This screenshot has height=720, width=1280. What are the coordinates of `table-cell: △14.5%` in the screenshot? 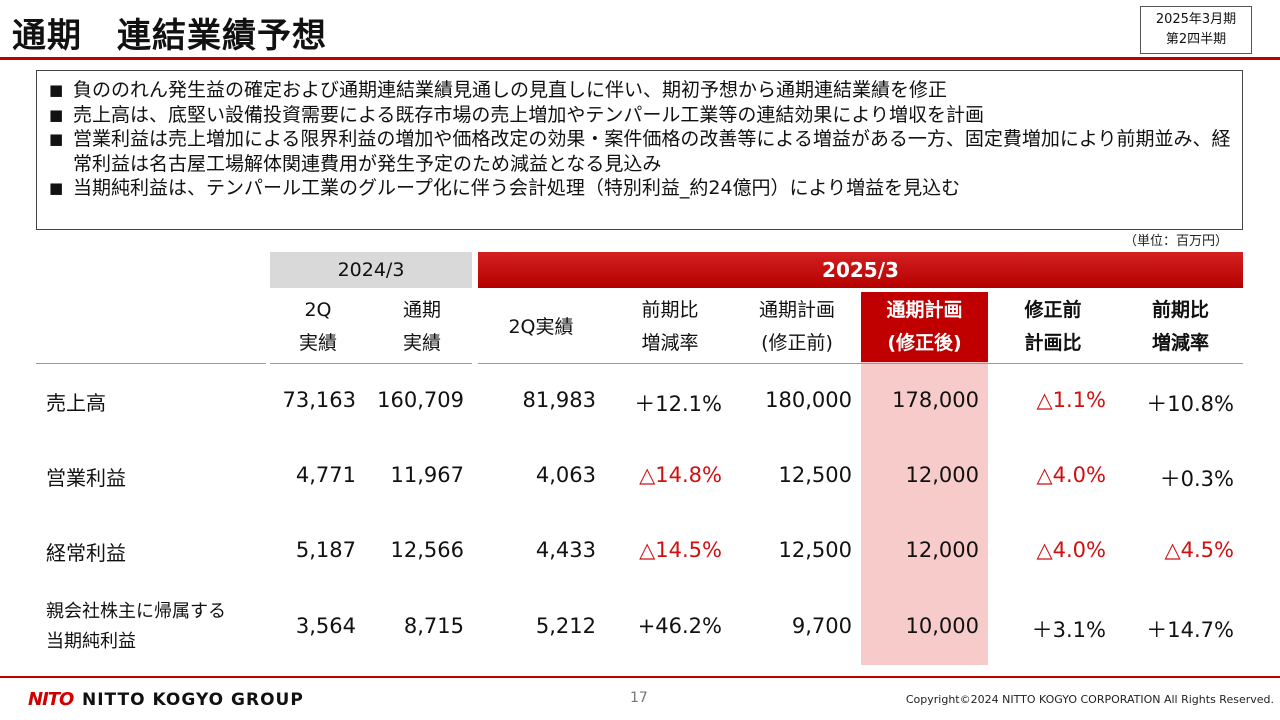 It's located at (680, 550).